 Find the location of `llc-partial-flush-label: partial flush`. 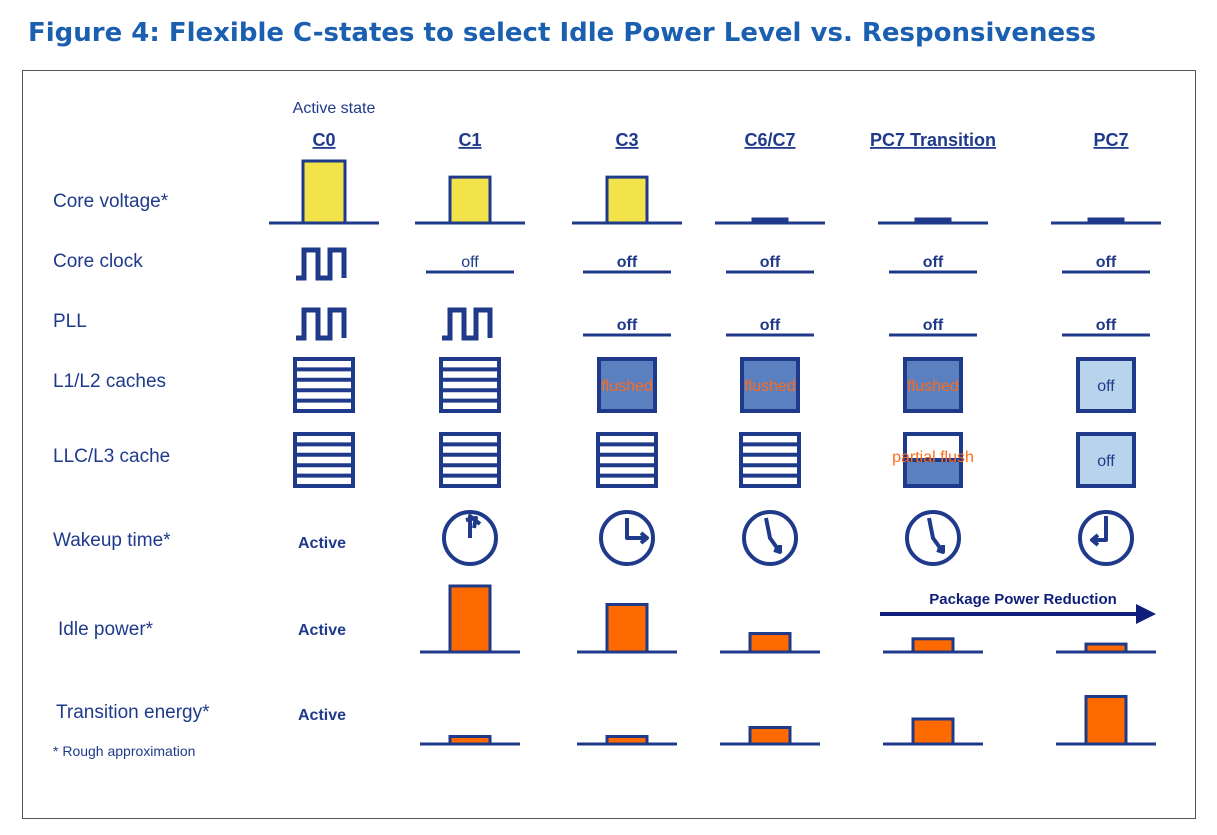

llc-partial-flush-label: partial flush is located at coordinates (933, 457).